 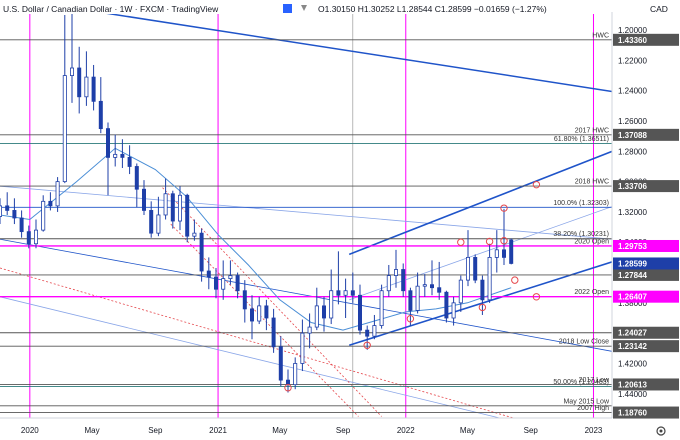 What do you see at coordinates (632, 303) in the screenshot?
I see `y-tick-label: 1.38000` at bounding box center [632, 303].